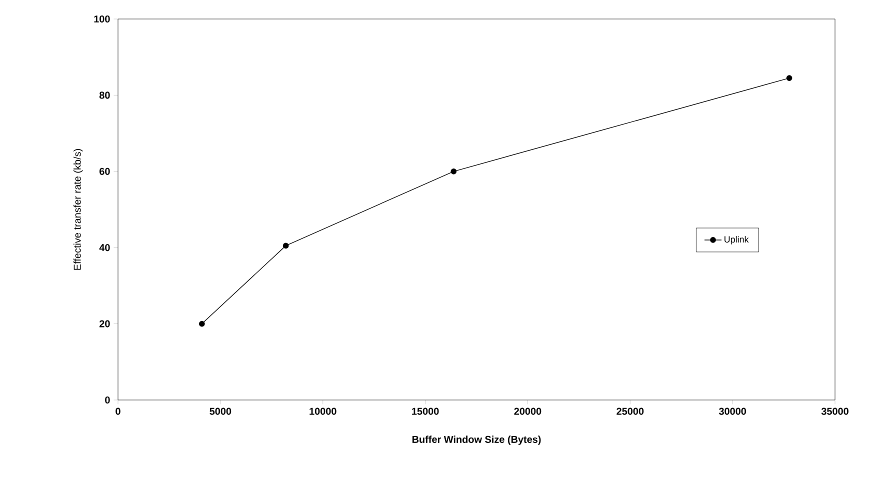 Image resolution: width=871 pixels, height=484 pixels. What do you see at coordinates (736, 240) in the screenshot?
I see `legend-label: Uplink` at bounding box center [736, 240].